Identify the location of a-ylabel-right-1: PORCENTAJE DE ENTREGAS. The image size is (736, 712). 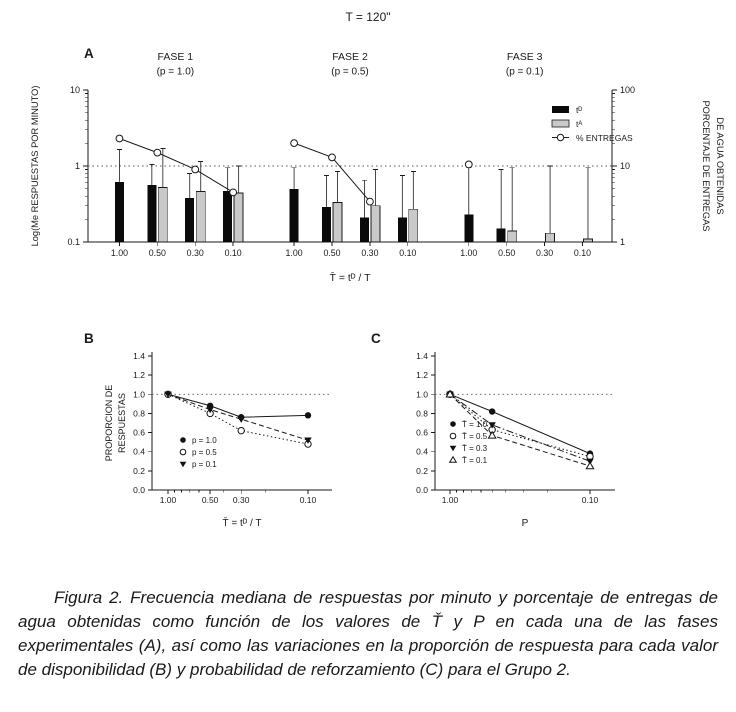
(706, 165).